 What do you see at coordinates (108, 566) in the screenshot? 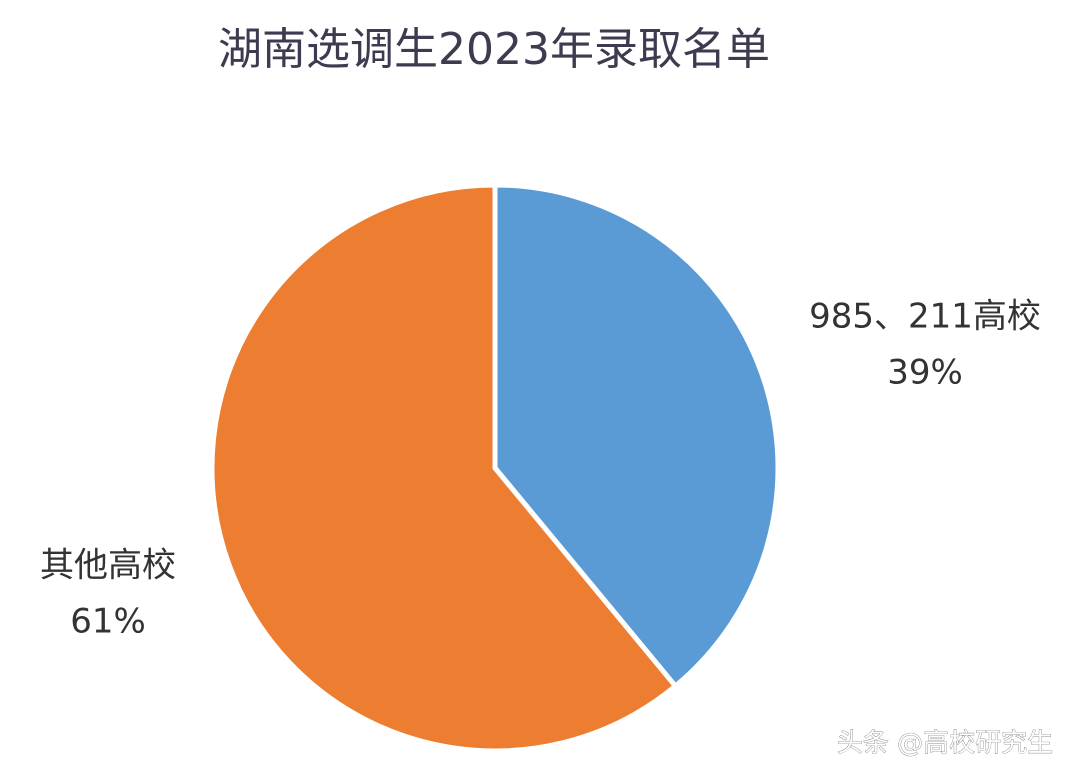
I see `slice-label: 其他高校` at bounding box center [108, 566].